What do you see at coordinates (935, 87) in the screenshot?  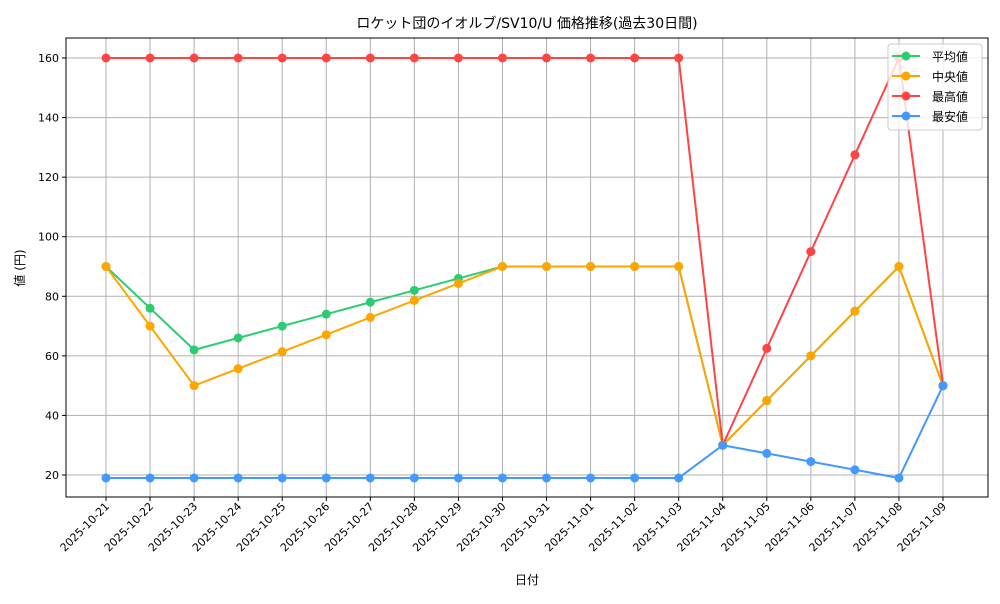 I see `legend-box` at bounding box center [935, 87].